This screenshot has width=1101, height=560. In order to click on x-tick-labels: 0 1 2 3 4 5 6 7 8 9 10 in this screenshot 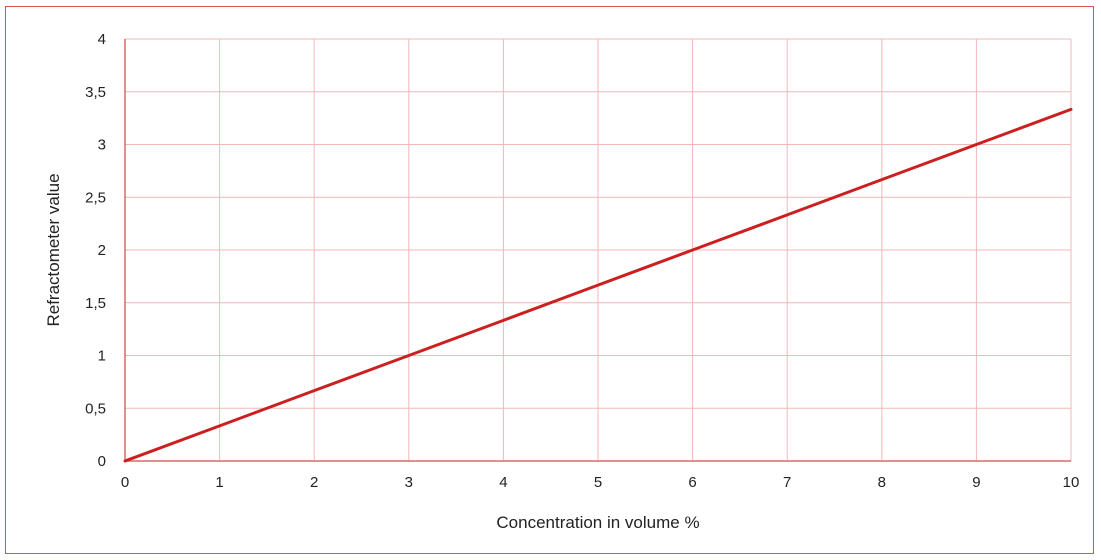, I will do `click(600, 482)`.